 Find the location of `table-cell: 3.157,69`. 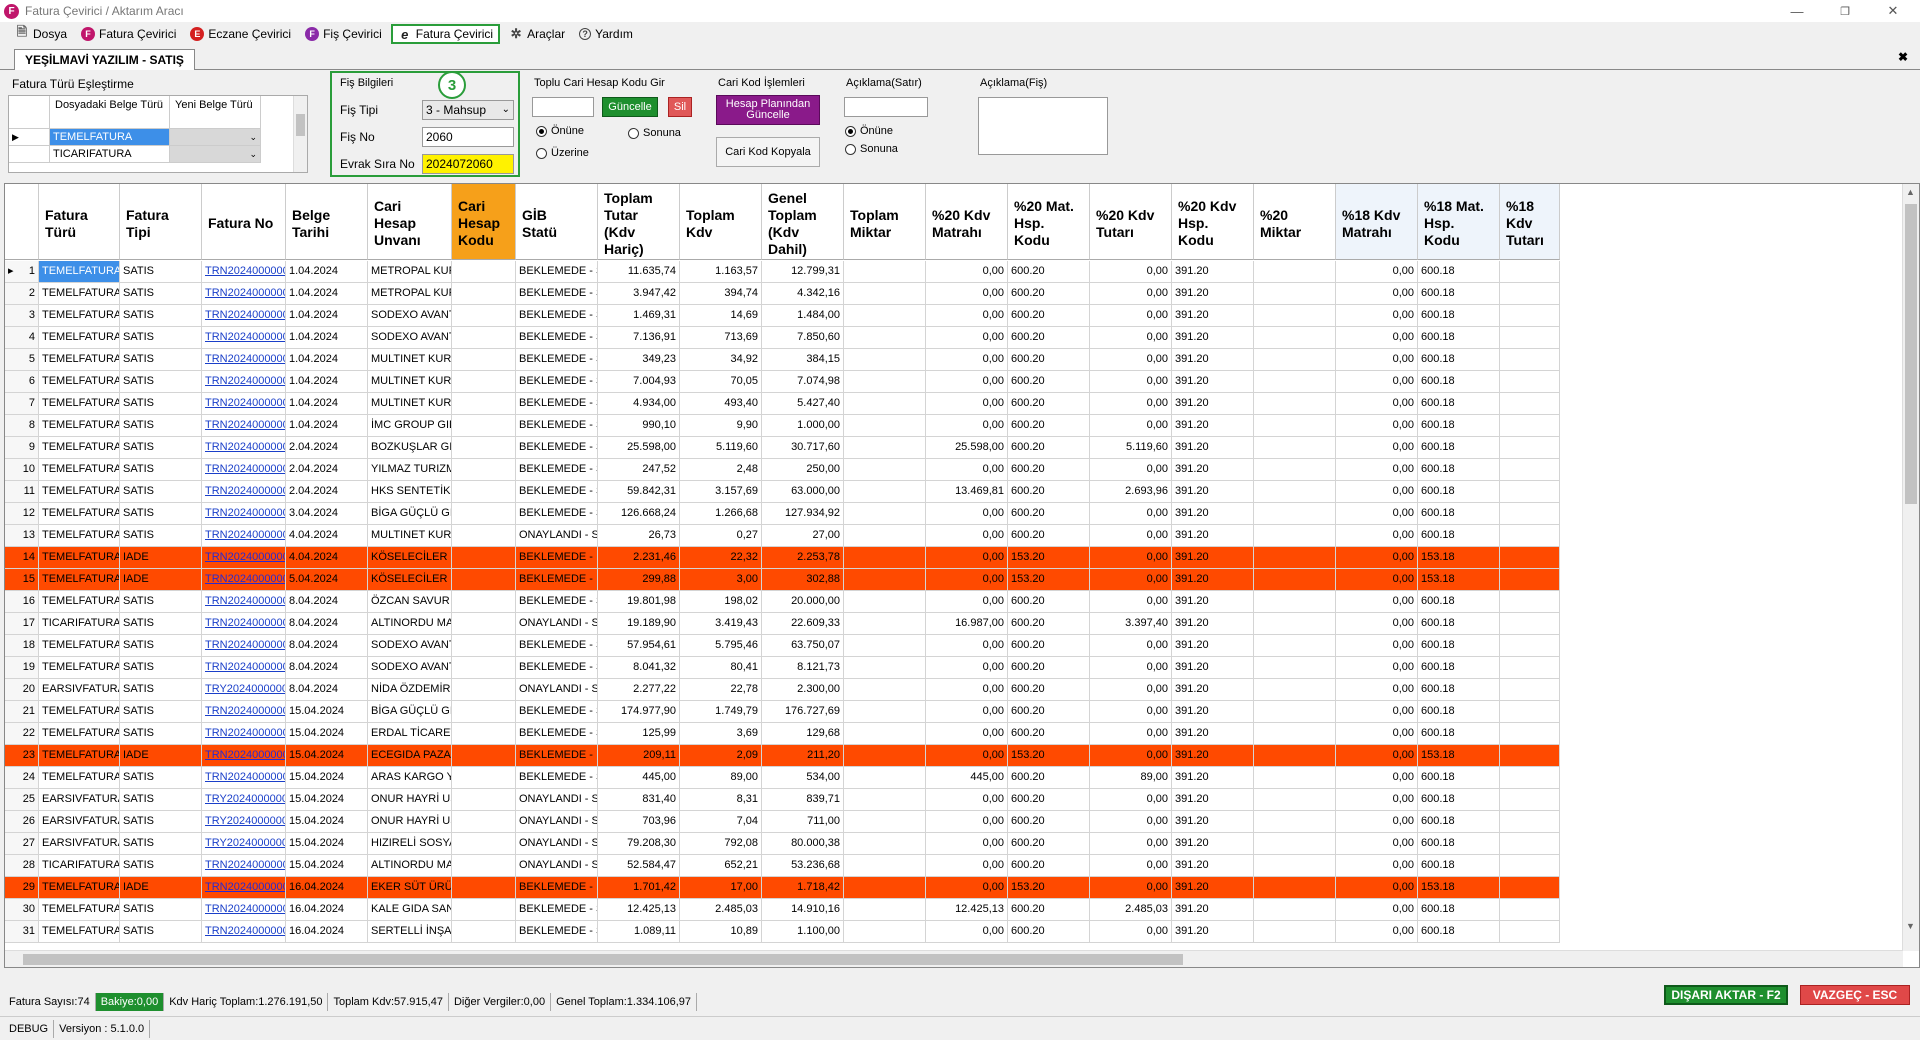

table-cell: 3.157,69 is located at coordinates (721, 492).